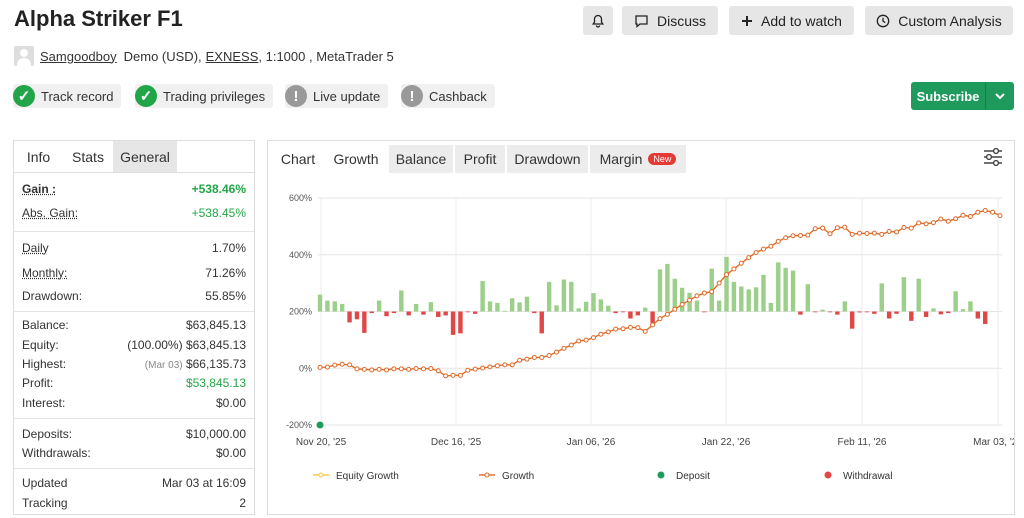 The height and width of the screenshot is (518, 1024). What do you see at coordinates (547, 159) in the screenshot?
I see `tab-drawdown: Drawdown` at bounding box center [547, 159].